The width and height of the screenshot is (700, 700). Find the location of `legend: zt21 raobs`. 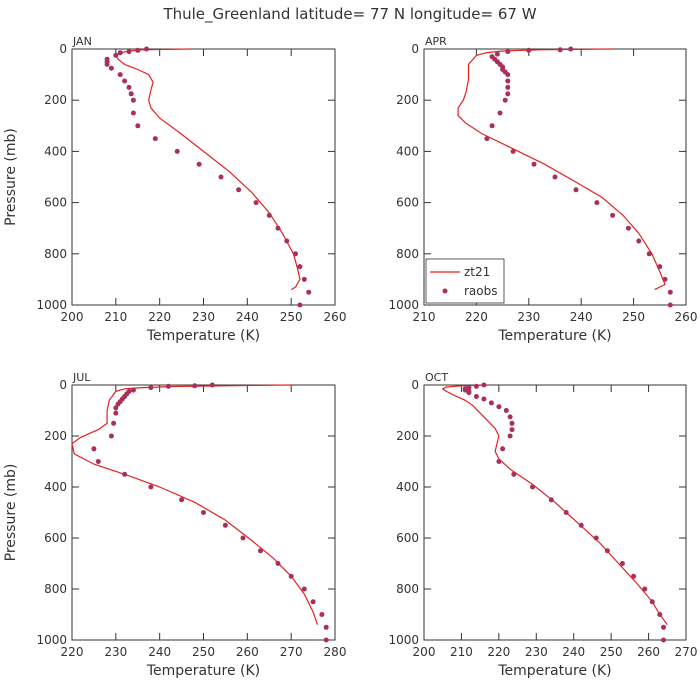

legend: zt21 raobs is located at coordinates (465, 281).